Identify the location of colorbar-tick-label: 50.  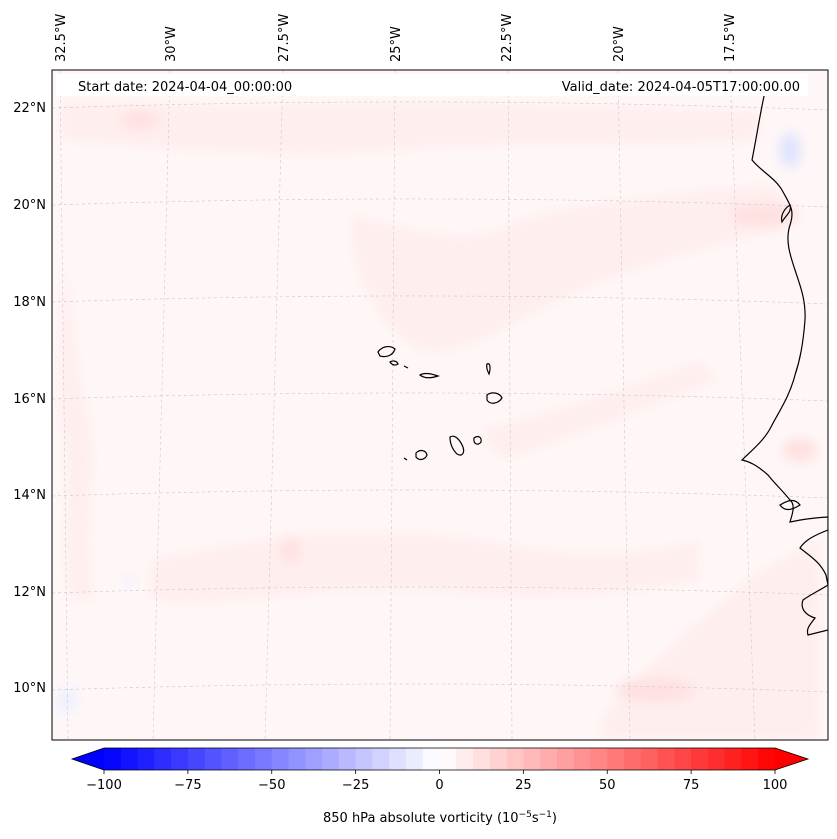
(607, 785).